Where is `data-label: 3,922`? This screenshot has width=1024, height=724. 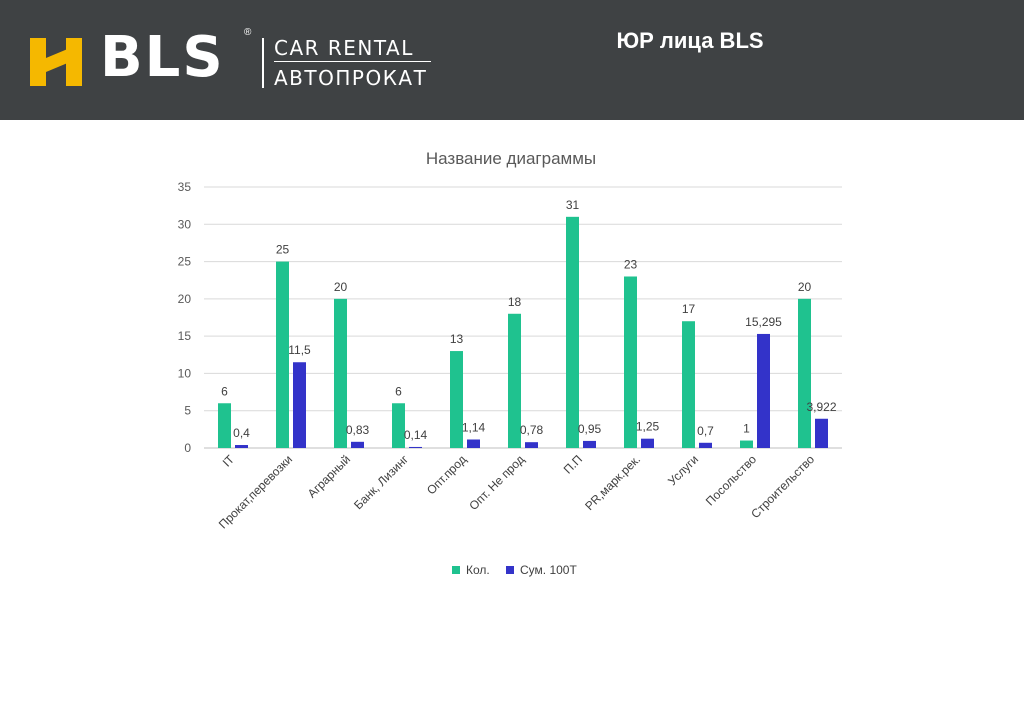 data-label: 3,922 is located at coordinates (821, 407).